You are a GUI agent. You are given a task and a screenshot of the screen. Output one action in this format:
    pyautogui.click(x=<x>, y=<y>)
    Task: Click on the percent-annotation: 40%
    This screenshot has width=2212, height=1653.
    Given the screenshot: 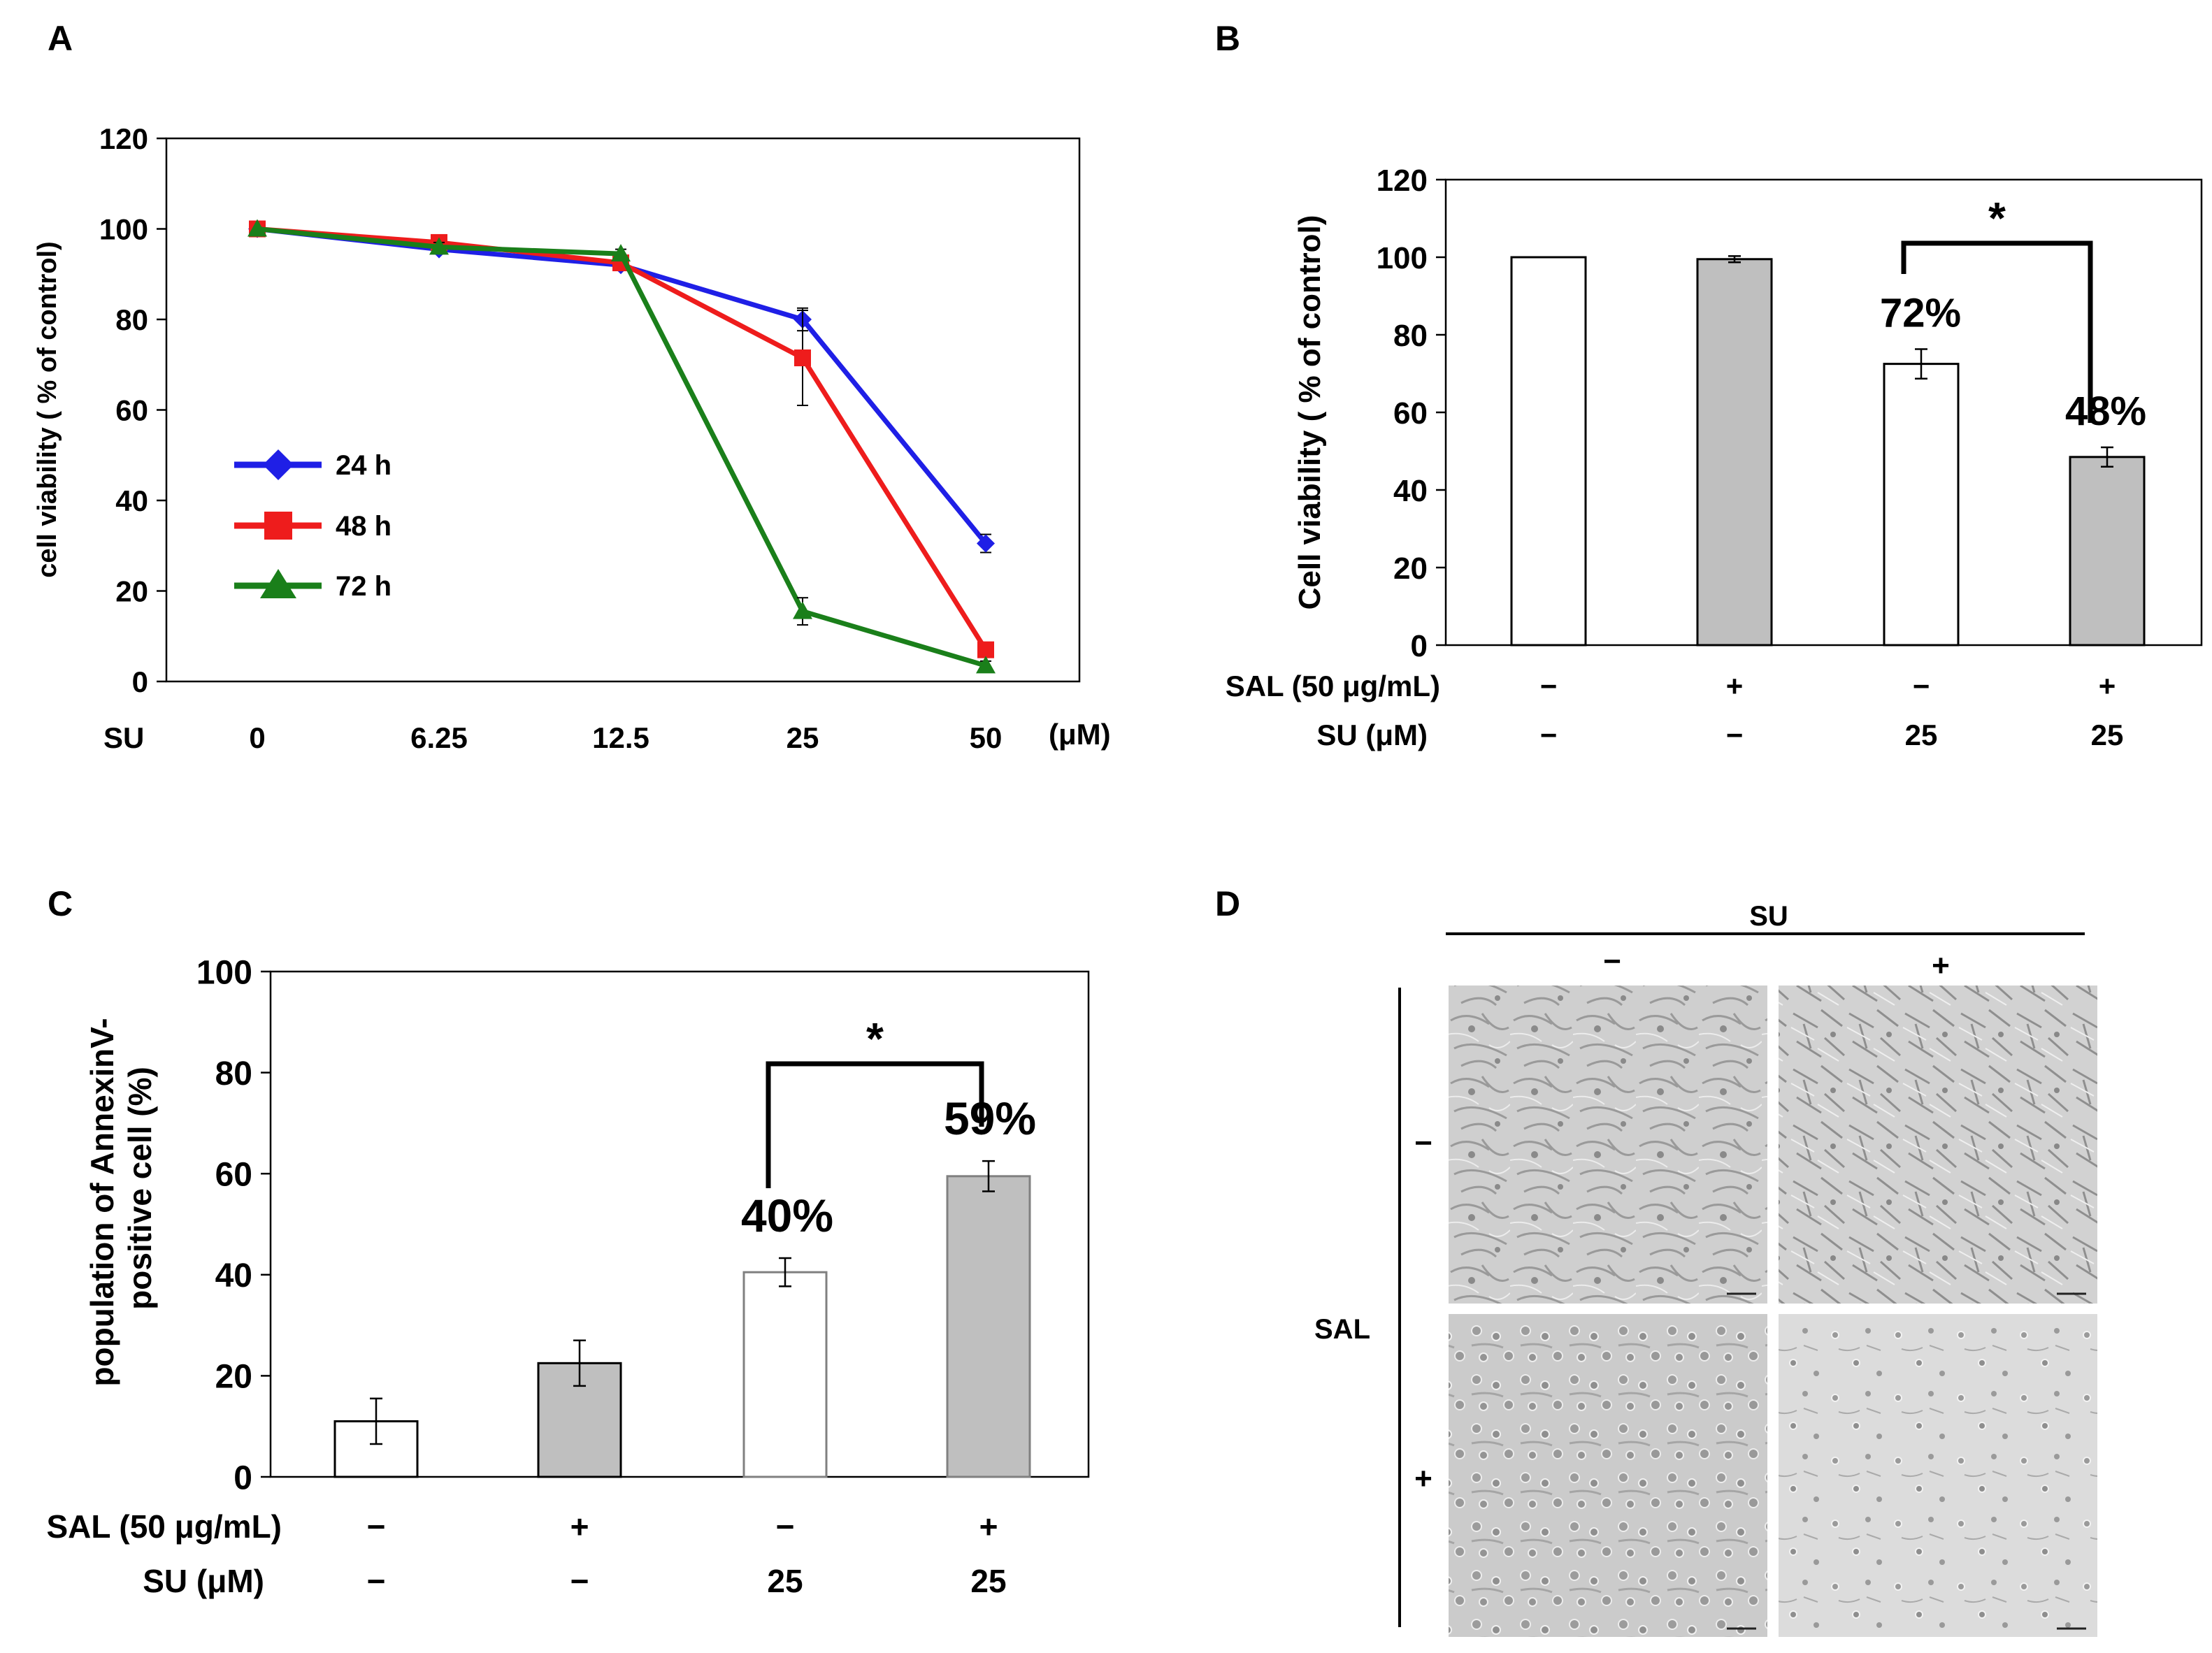 What is the action you would take?
    pyautogui.click(x=787, y=1216)
    